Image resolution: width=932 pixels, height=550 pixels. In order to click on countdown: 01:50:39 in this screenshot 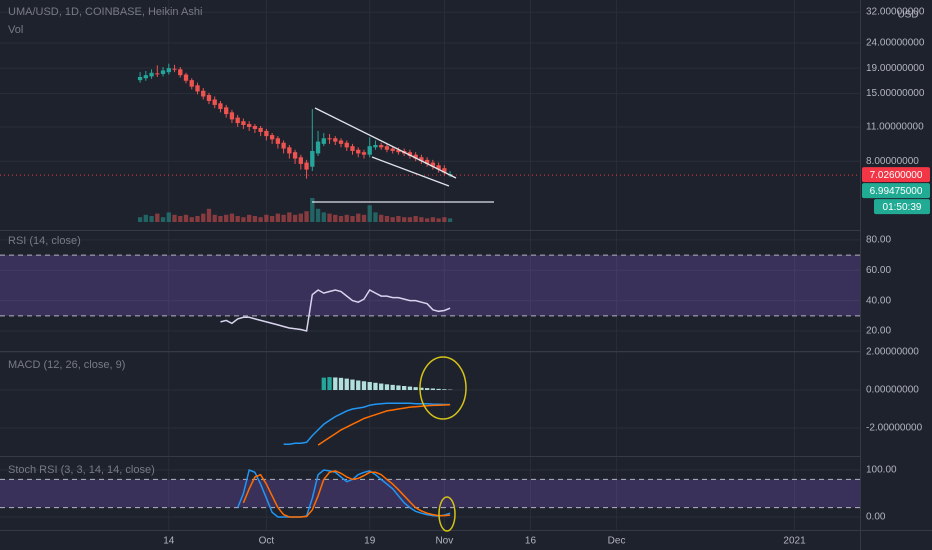, I will do `click(902, 207)`.